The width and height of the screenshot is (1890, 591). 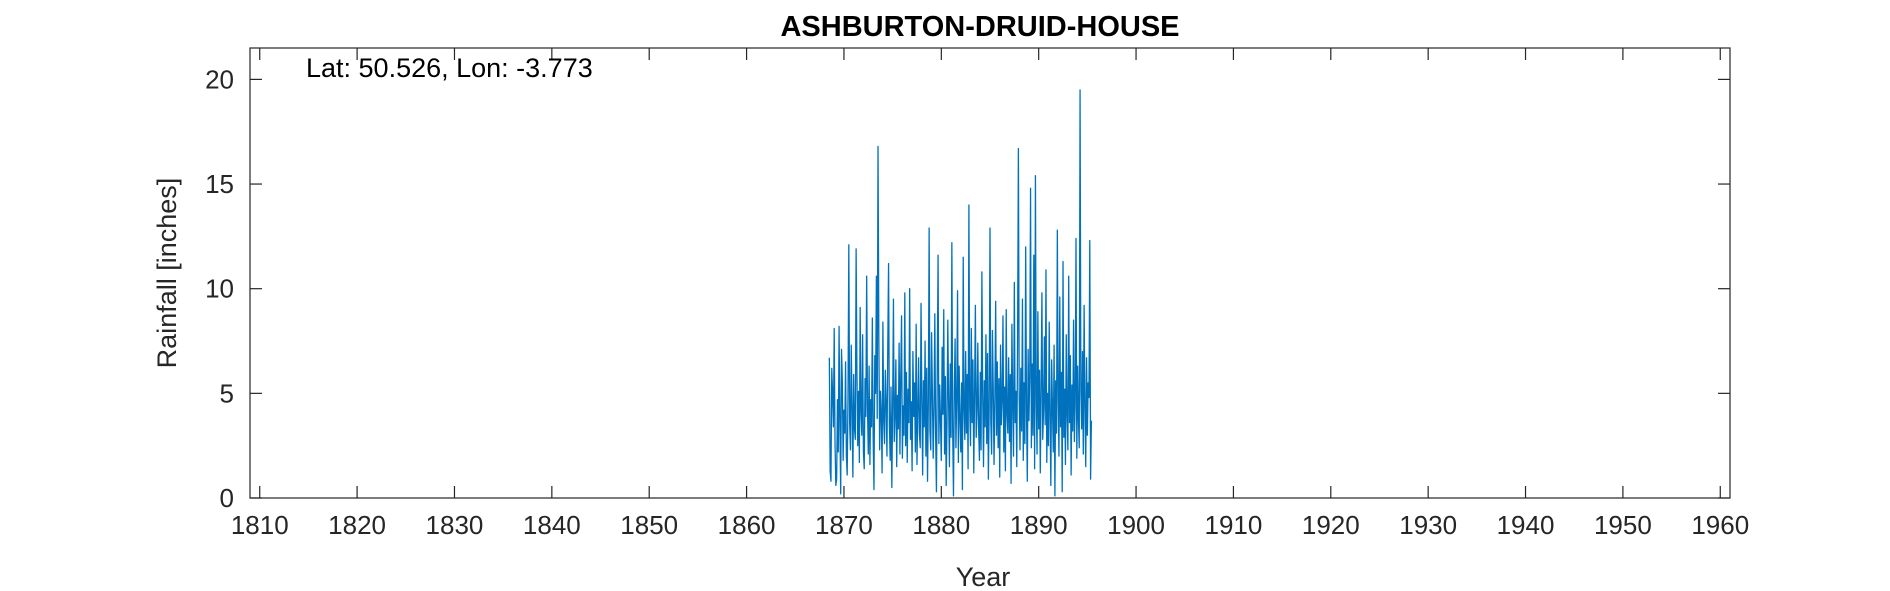 I want to click on y-tick-label: 10, so click(x=219, y=289).